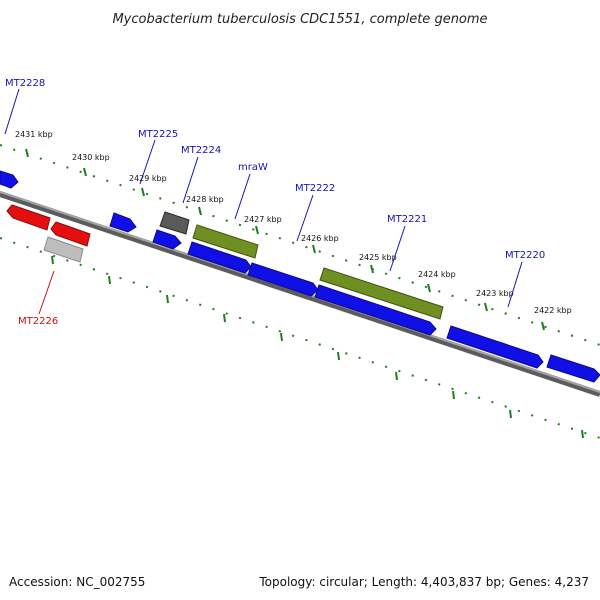 This screenshot has width=600, height=600. What do you see at coordinates (263, 219) in the screenshot?
I see `tick-label: 2427 kbp` at bounding box center [263, 219].